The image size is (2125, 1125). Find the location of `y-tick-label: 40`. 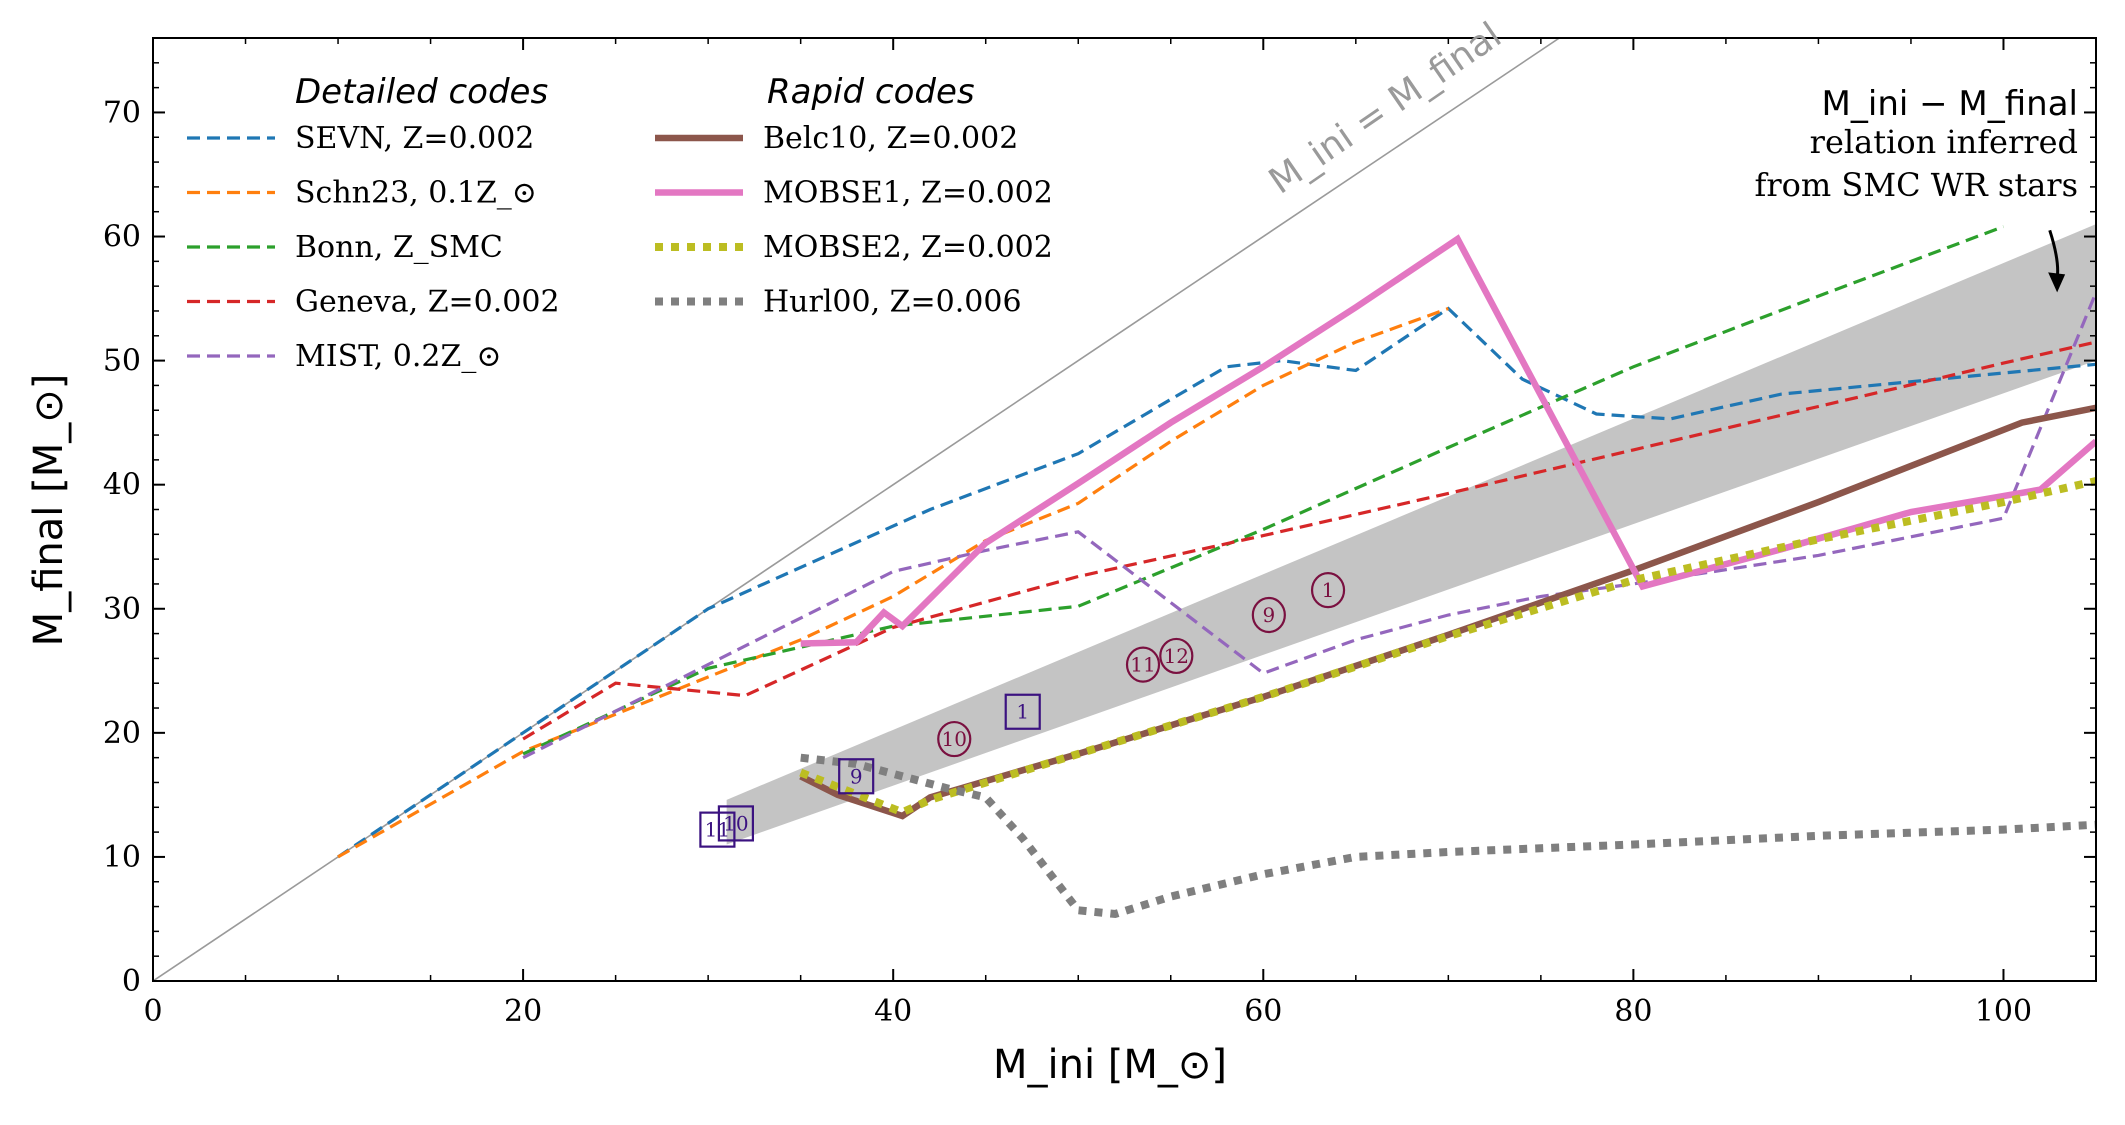

y-tick-label: 40 is located at coordinates (122, 485).